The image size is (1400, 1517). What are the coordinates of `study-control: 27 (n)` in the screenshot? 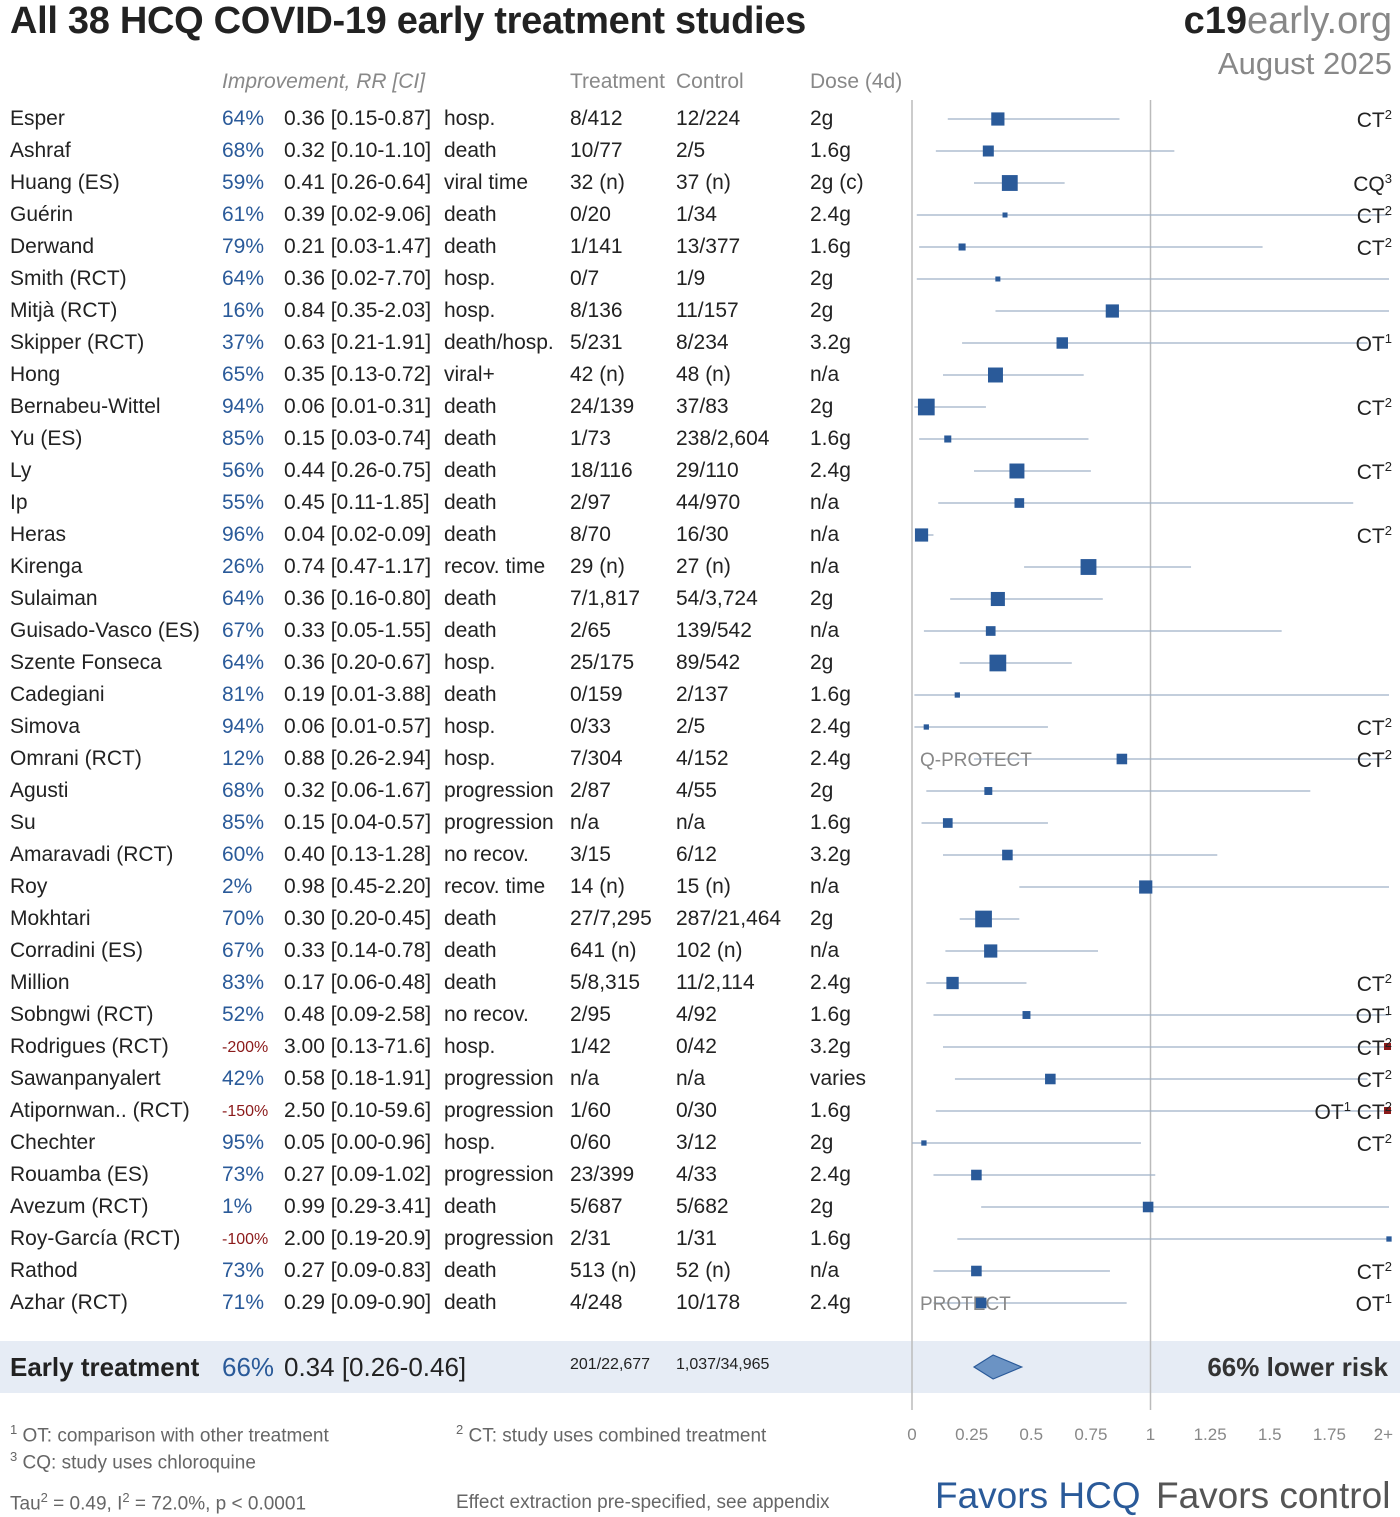 It's located at (703, 566).